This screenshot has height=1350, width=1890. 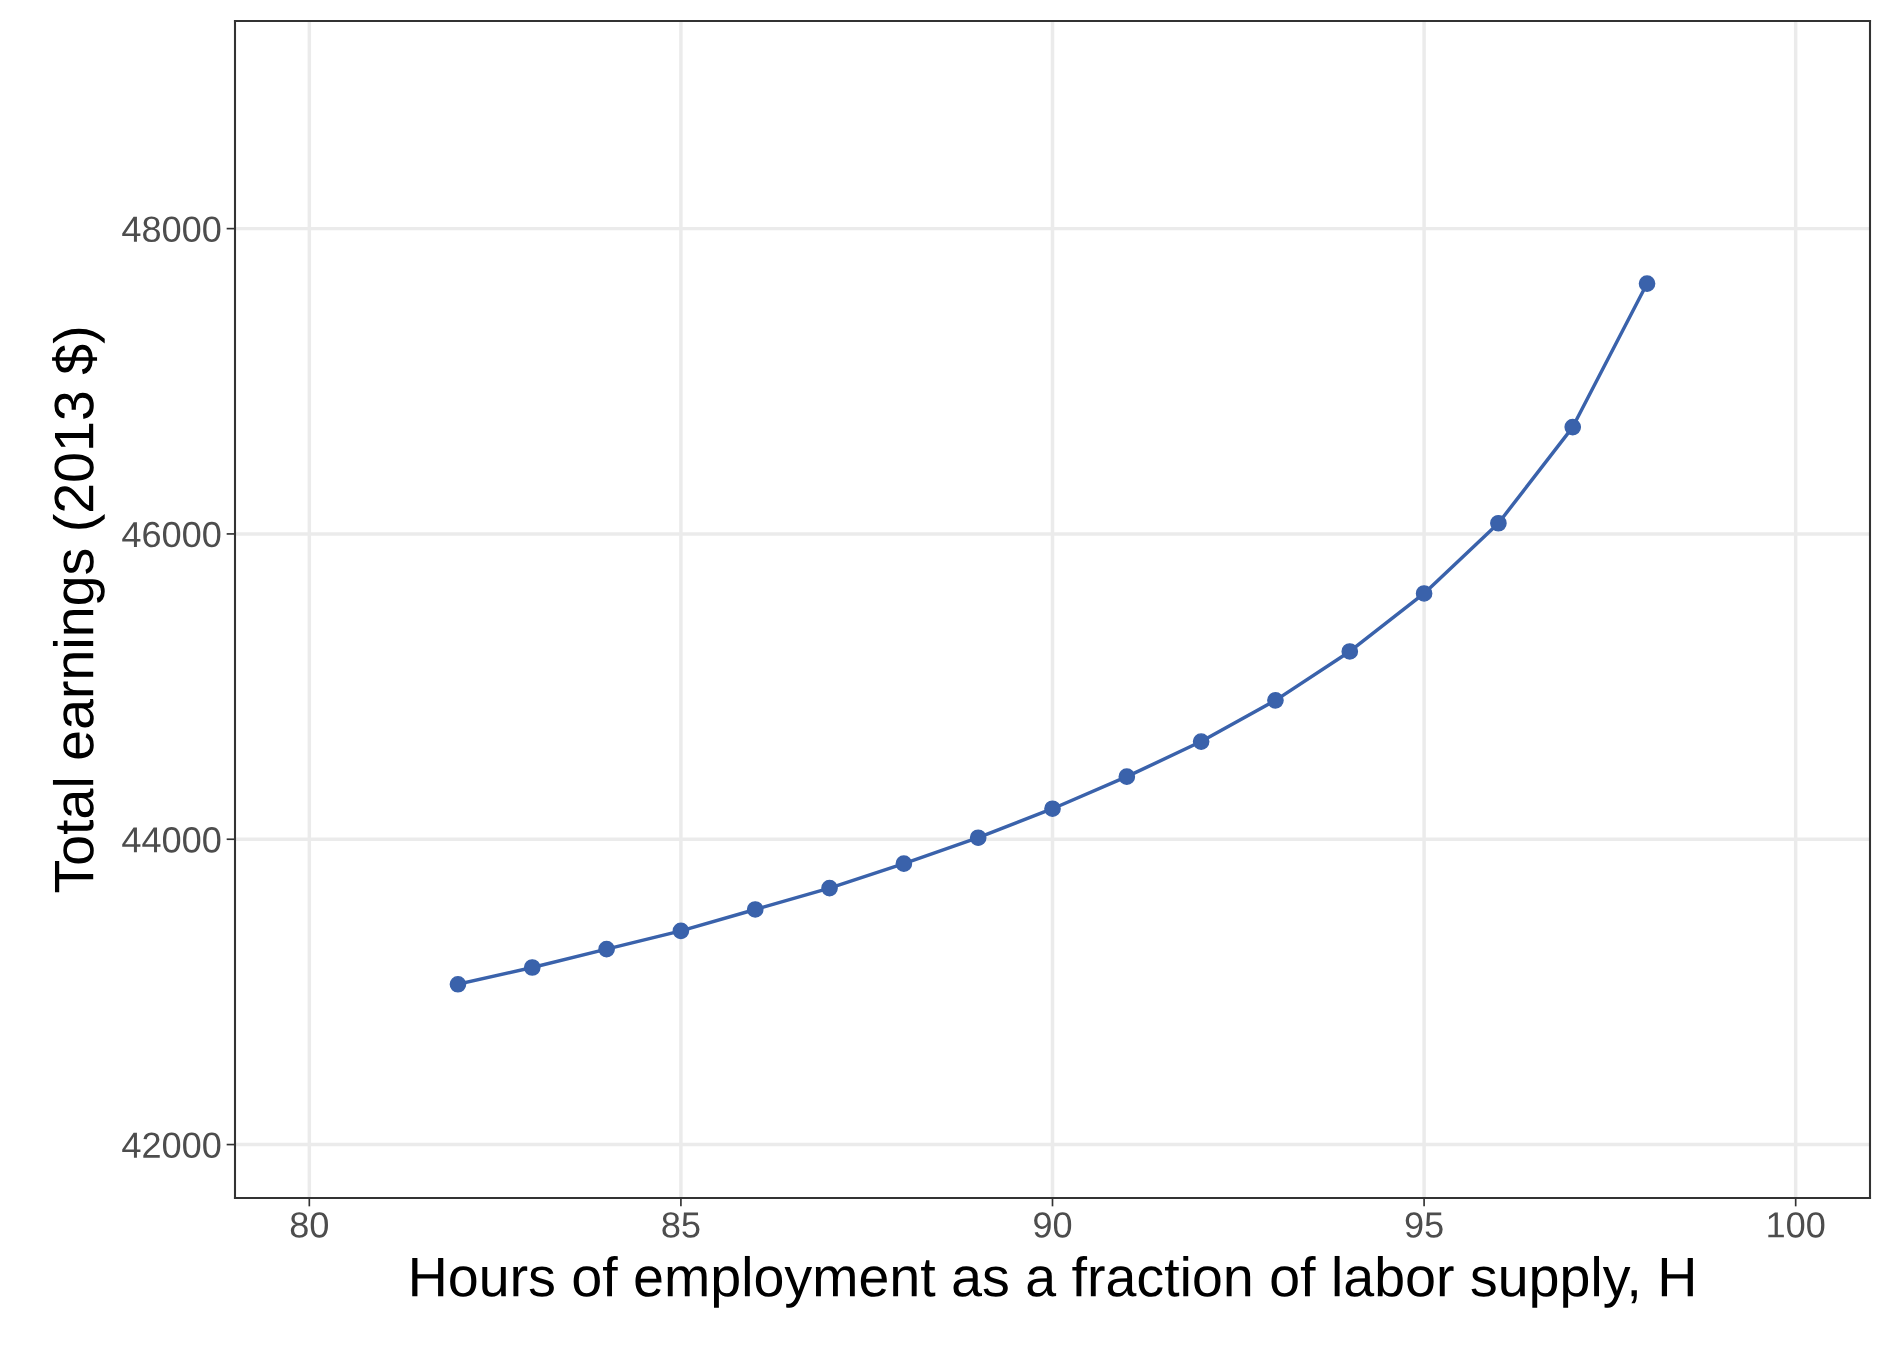 I want to click on x-tick-label: 80, so click(x=309, y=1225).